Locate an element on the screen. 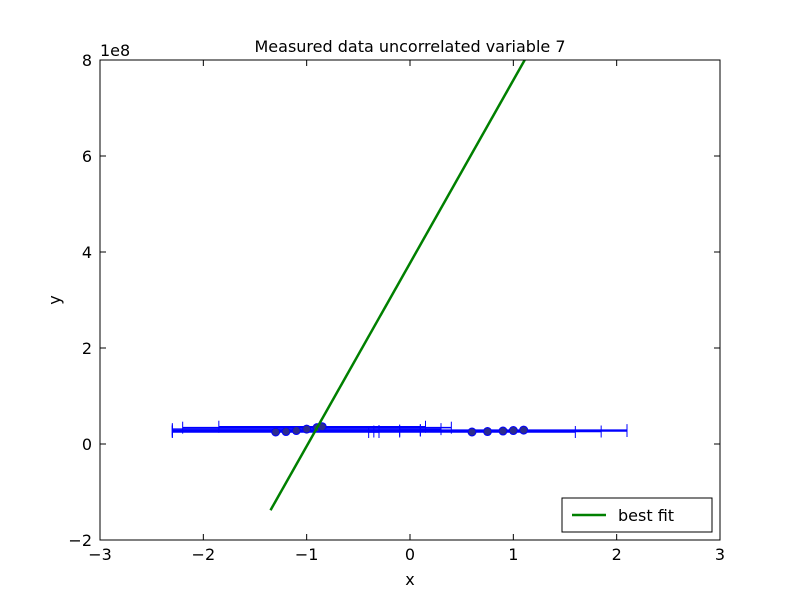 The image size is (800, 604). y-tick-label: 6 is located at coordinates (87, 156).